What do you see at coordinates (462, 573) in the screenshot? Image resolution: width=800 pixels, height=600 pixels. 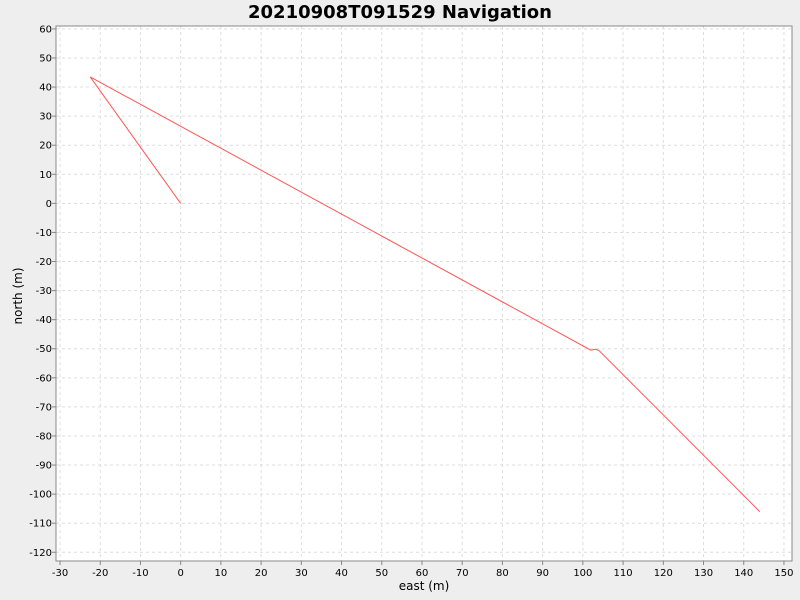 I see `x-tick-label: 70` at bounding box center [462, 573].